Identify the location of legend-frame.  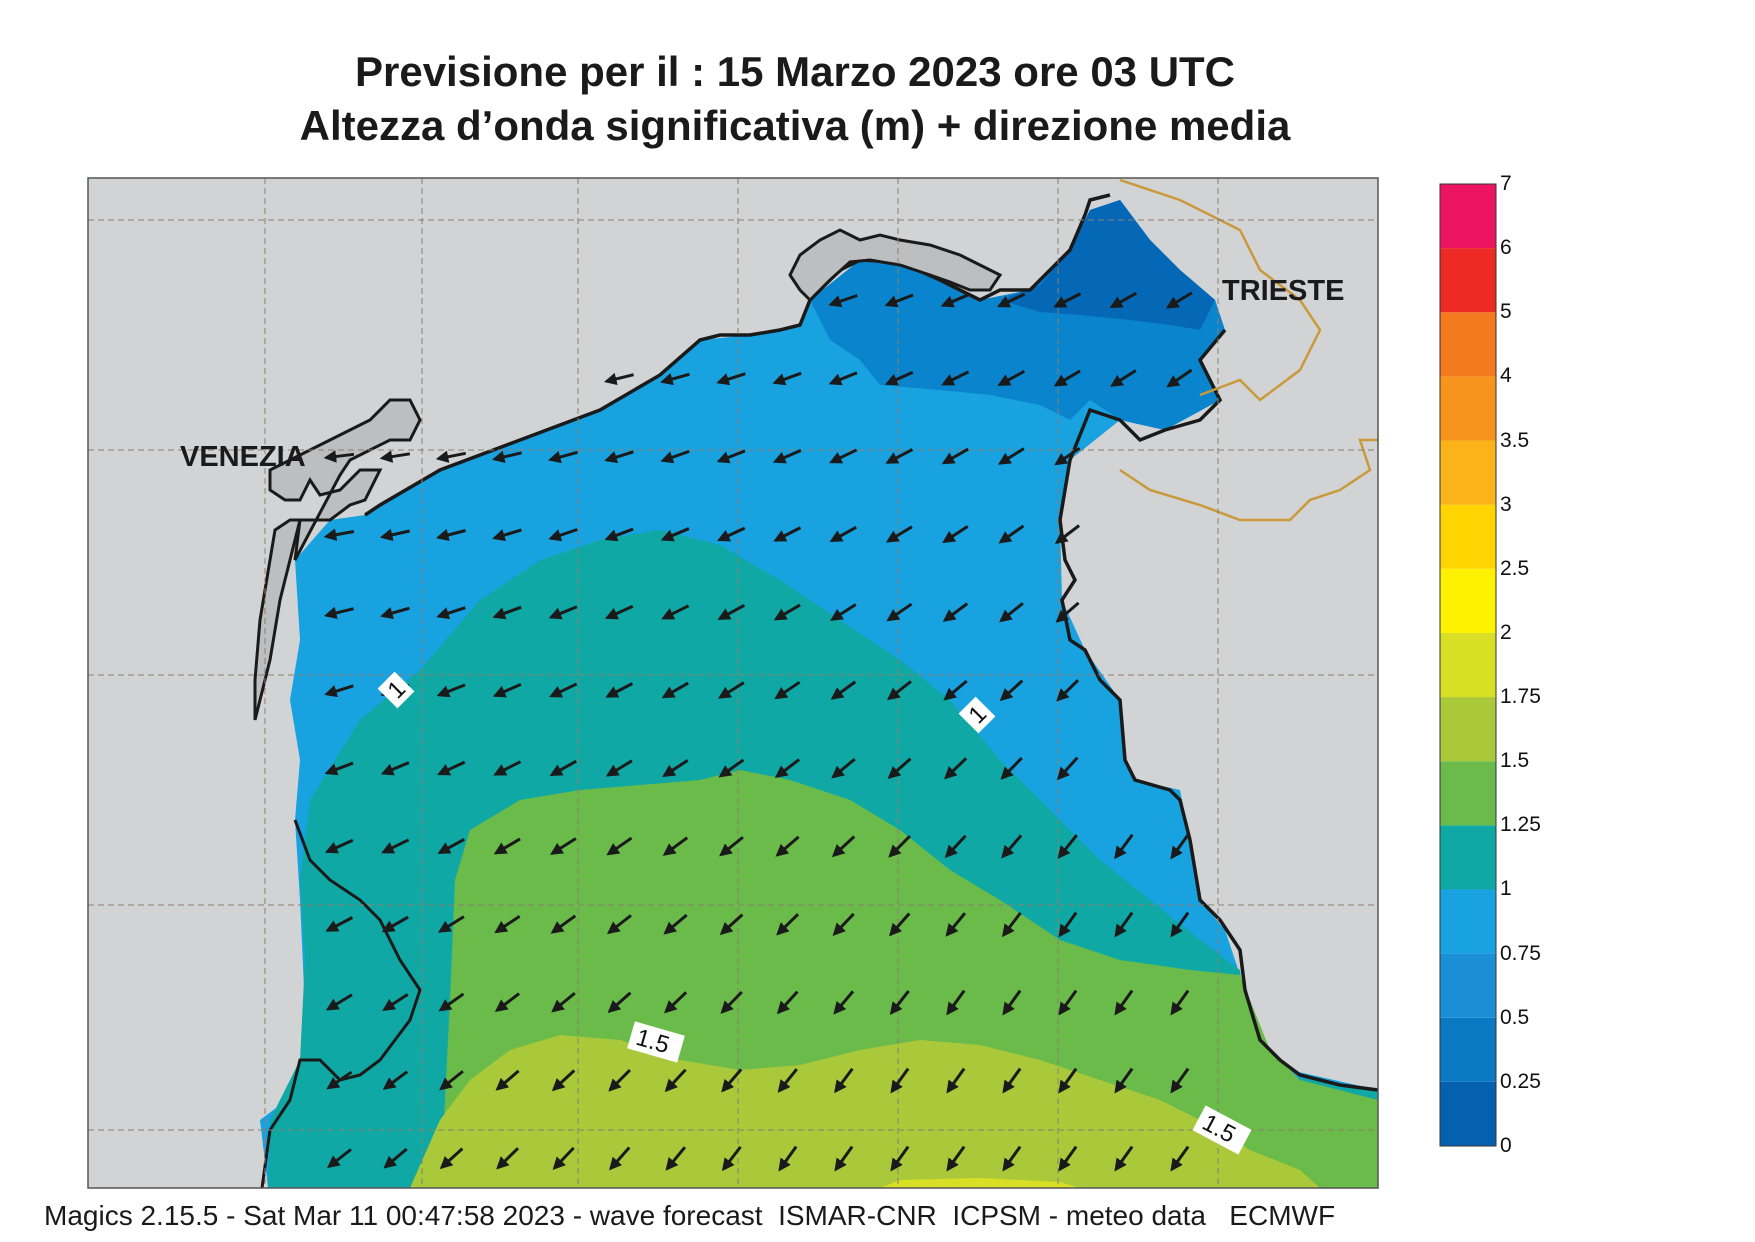
(1468, 665).